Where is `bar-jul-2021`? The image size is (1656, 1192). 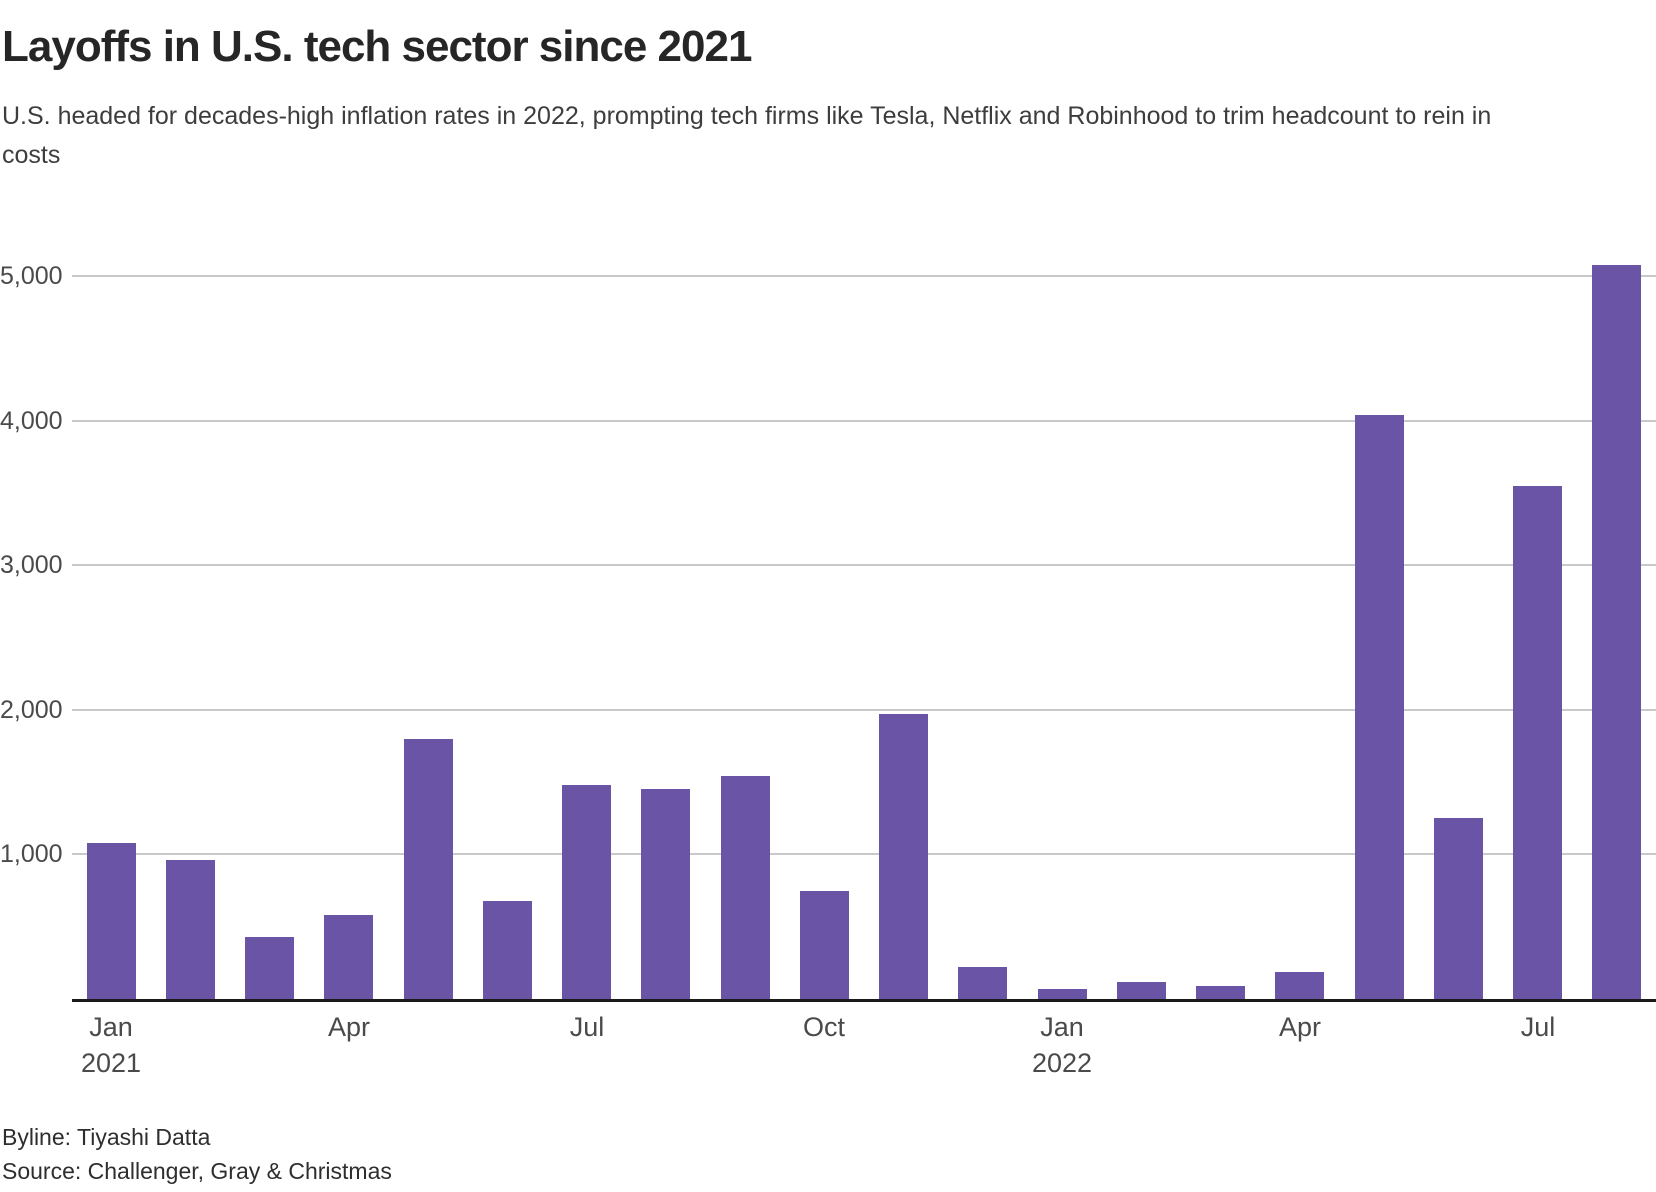
bar-jul-2021 is located at coordinates (586, 892).